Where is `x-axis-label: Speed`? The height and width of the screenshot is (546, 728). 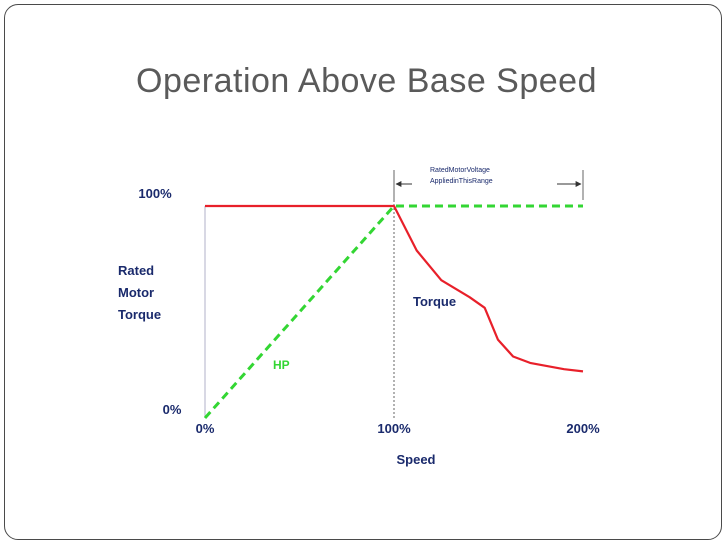
x-axis-label: Speed is located at coordinates (415, 459).